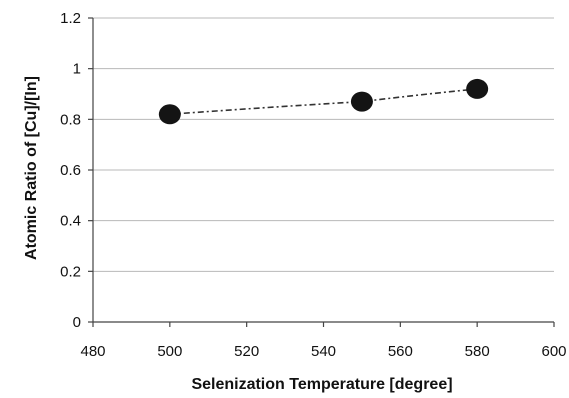  I want to click on y-tick-label: 1.2, so click(70, 18).